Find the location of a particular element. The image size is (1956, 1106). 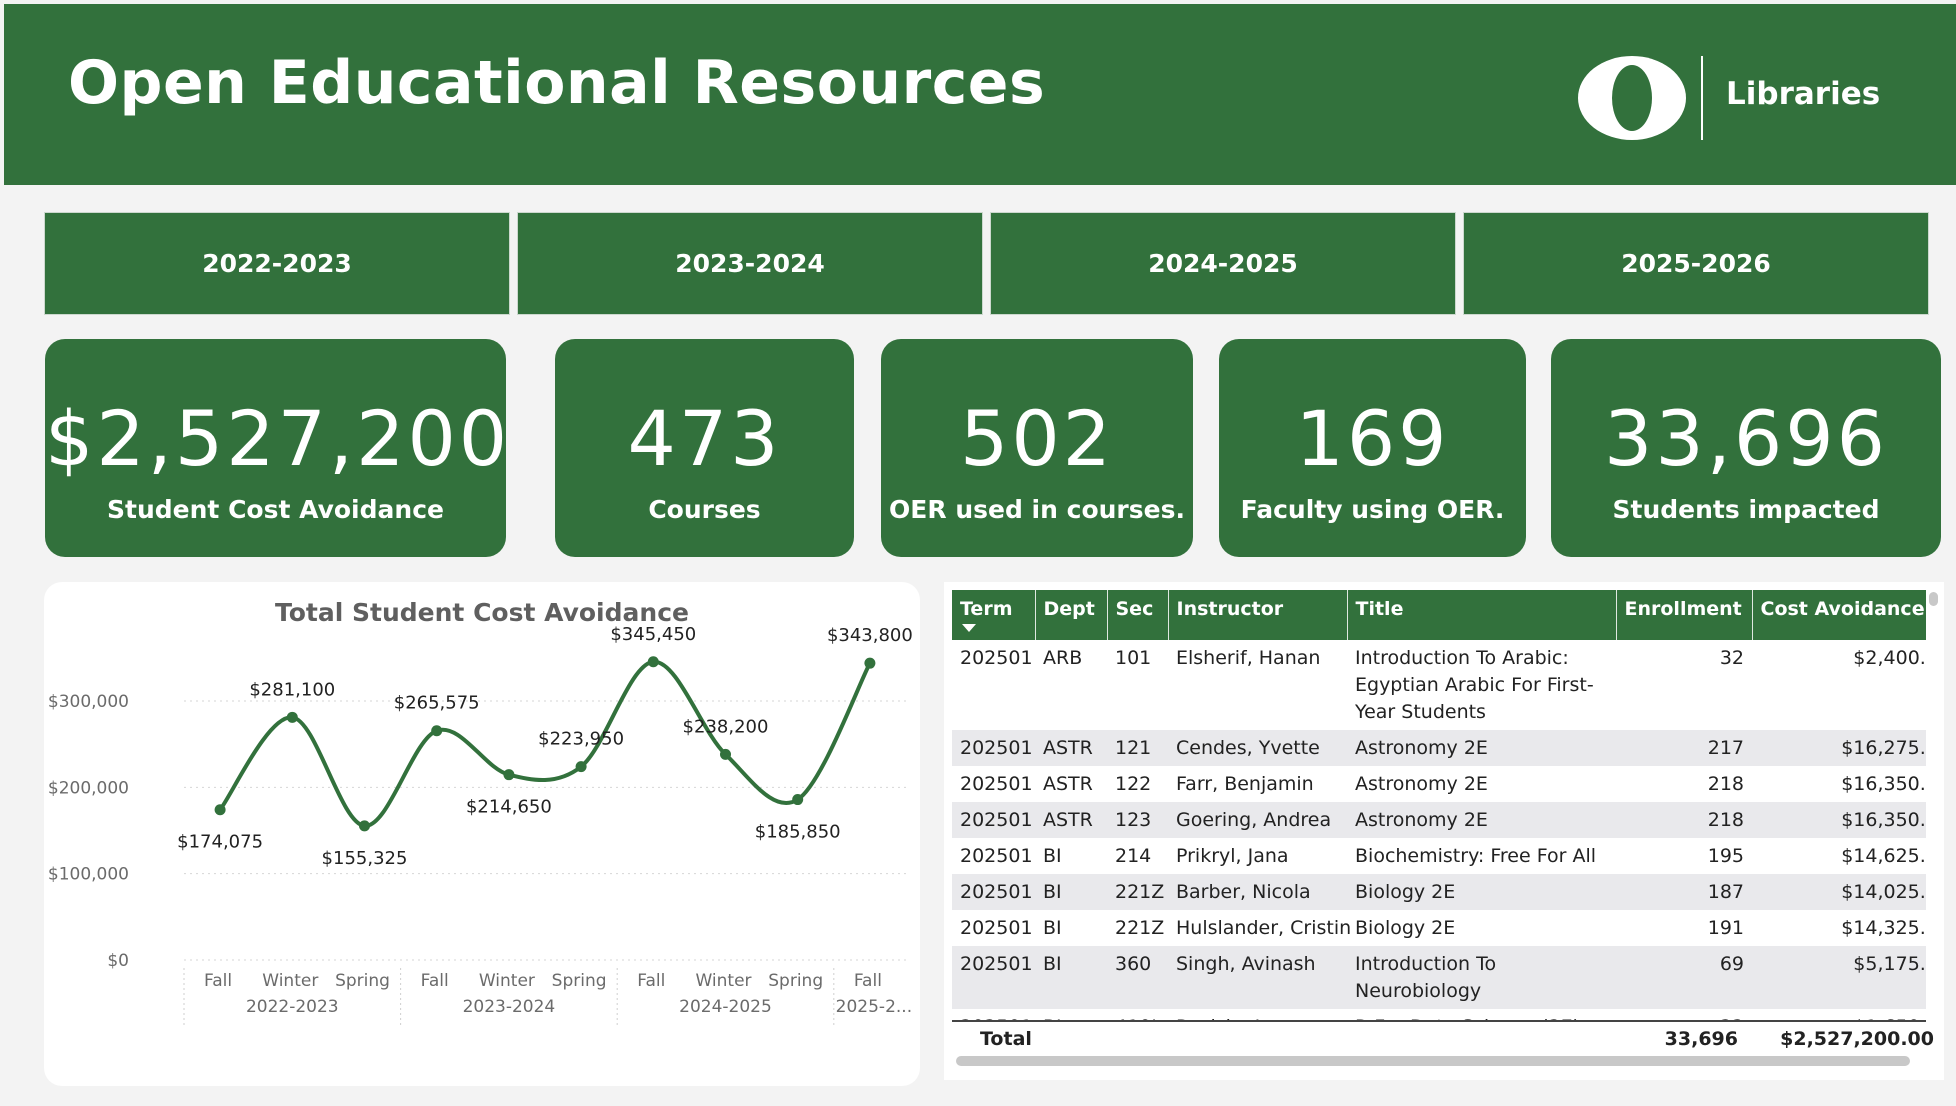

kpi-label: Courses is located at coordinates (704, 509).